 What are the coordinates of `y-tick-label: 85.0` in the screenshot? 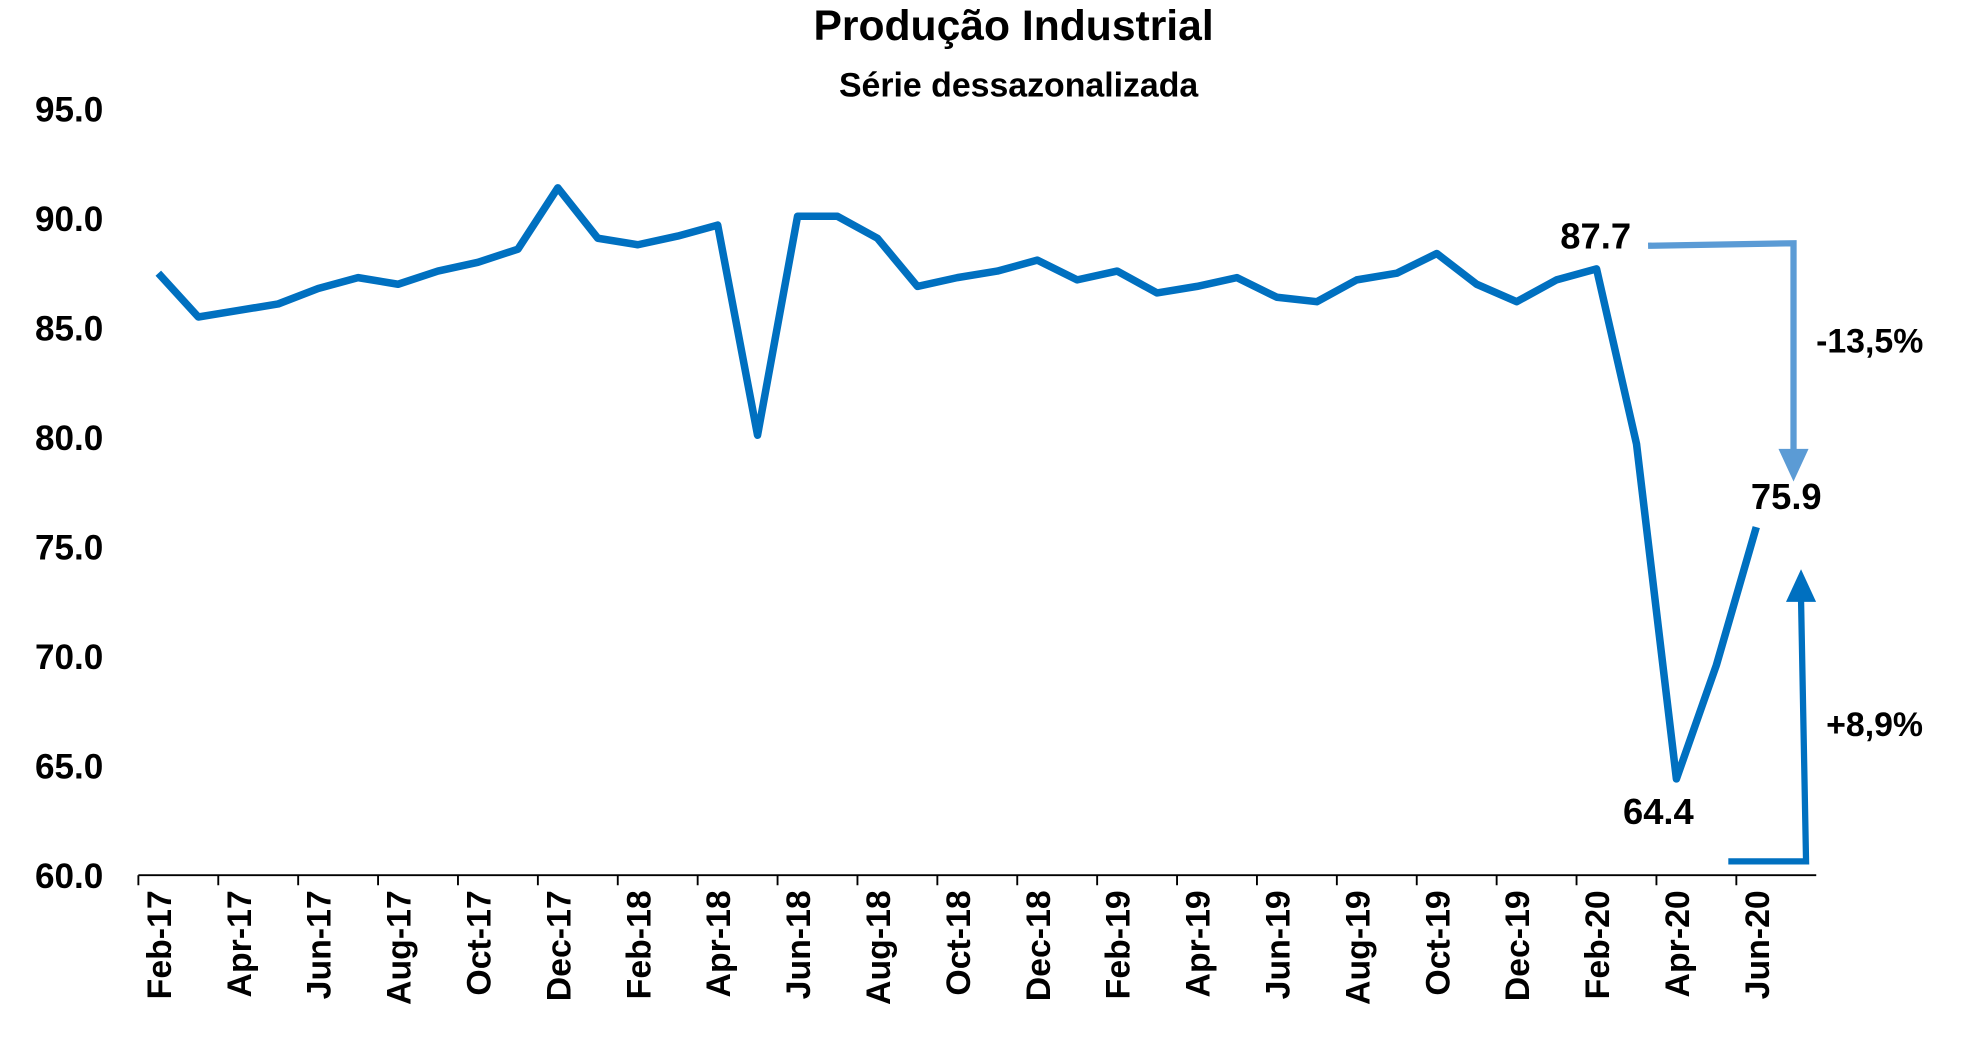 It's located at (69, 329).